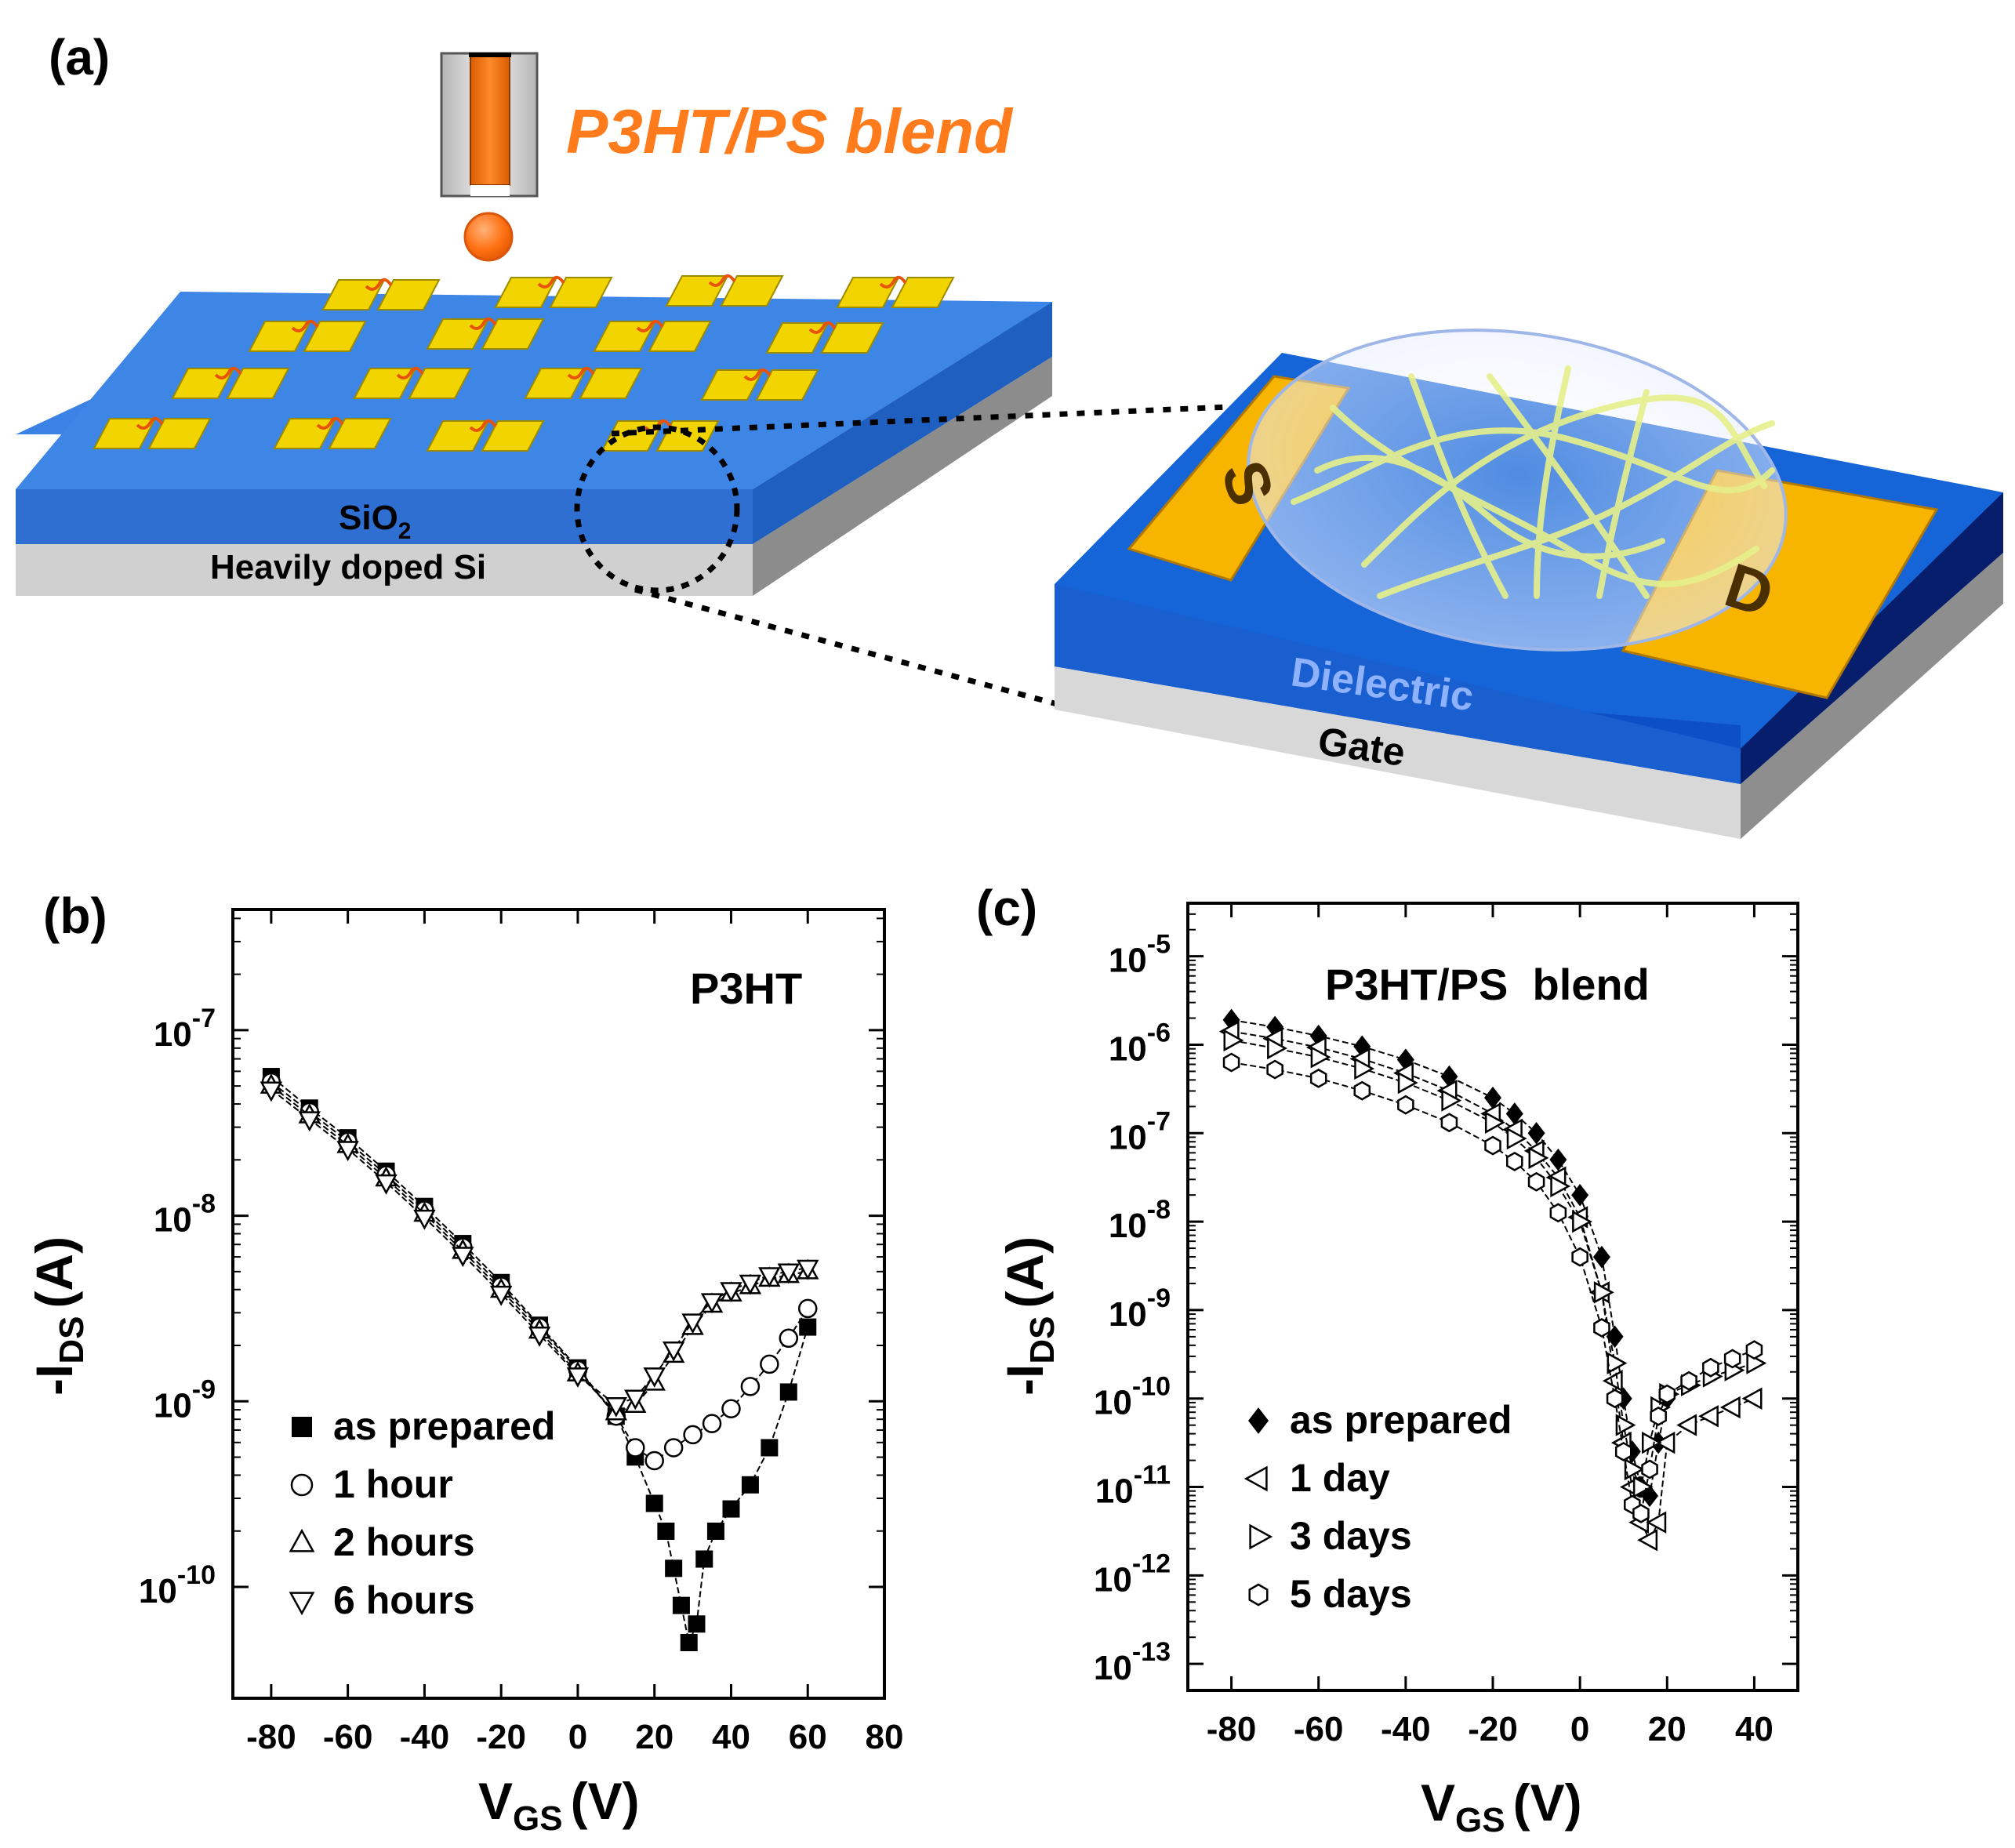 The height and width of the screenshot is (1848, 2015). I want to click on substrate-bottom-label: Heavily doped Si, so click(348, 567).